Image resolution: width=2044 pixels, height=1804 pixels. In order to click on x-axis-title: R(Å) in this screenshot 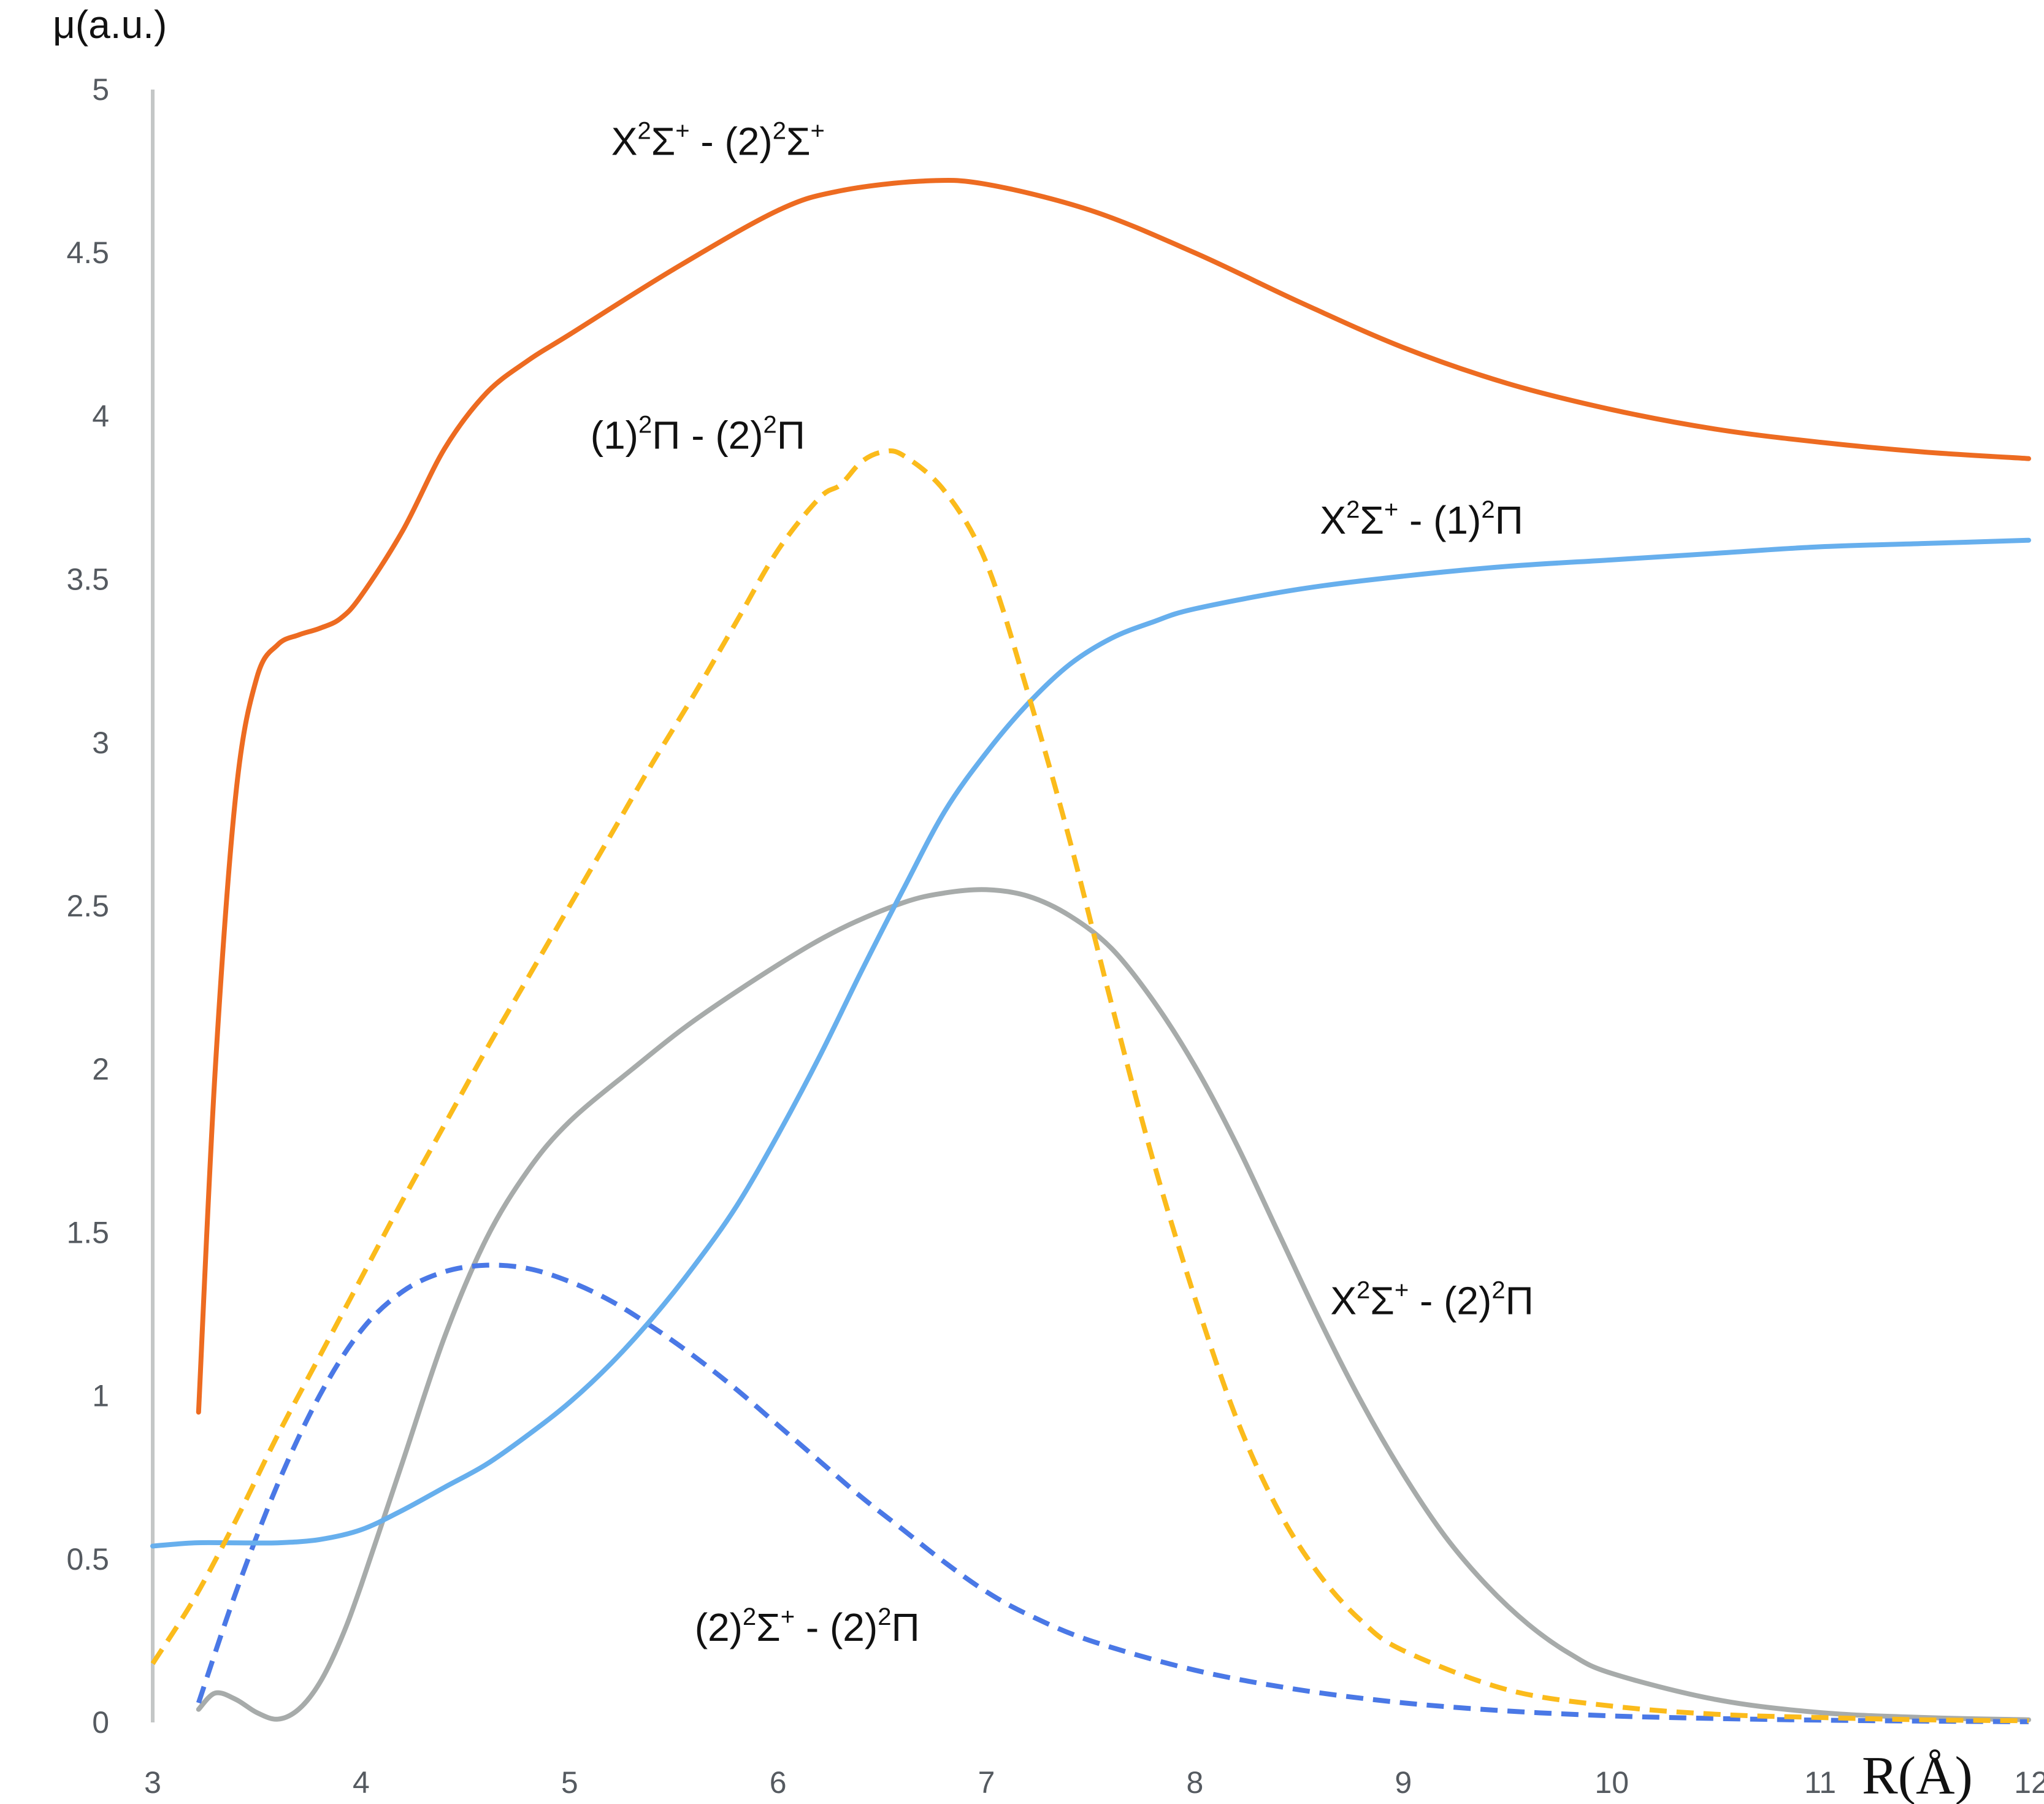, I will do `click(1917, 1775)`.